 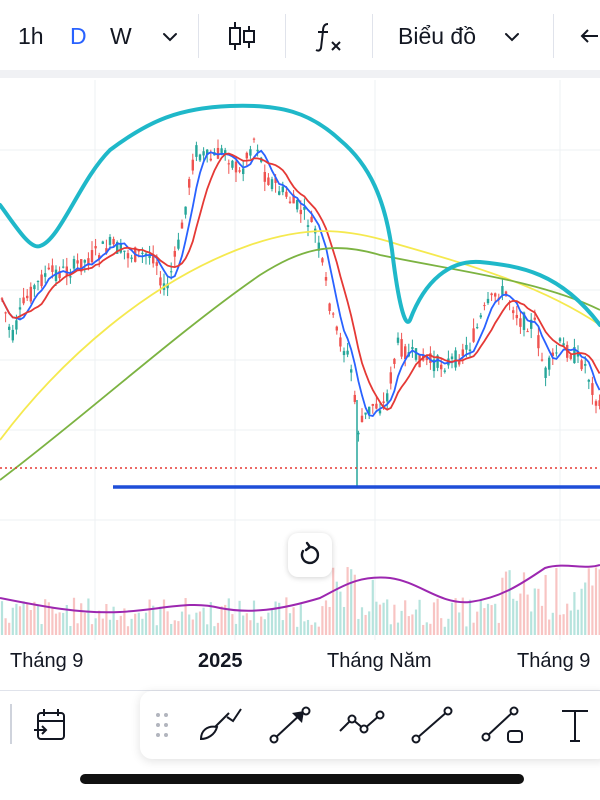 What do you see at coordinates (162, 727) in the screenshot?
I see `drag-handle-icon` at bounding box center [162, 727].